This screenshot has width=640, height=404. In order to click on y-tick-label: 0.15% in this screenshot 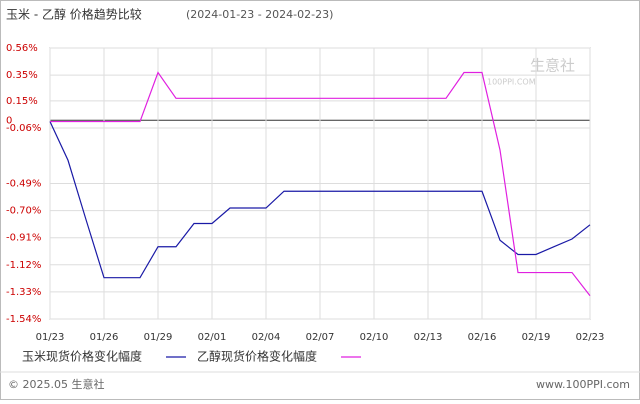, I will do `click(22, 101)`.